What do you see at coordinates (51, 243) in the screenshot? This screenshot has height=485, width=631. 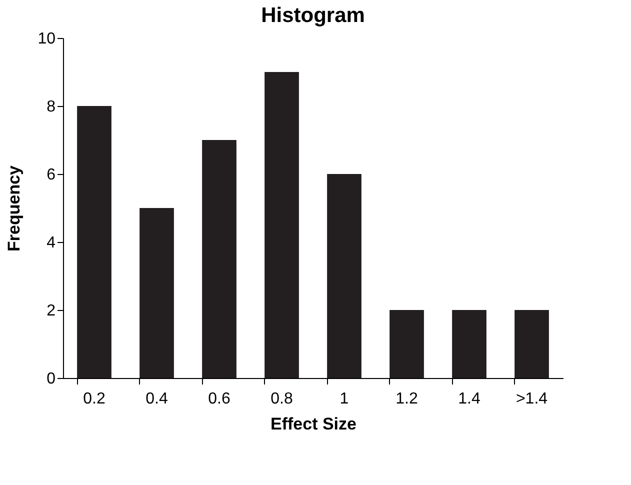 I see `y-tick-label: 4` at bounding box center [51, 243].